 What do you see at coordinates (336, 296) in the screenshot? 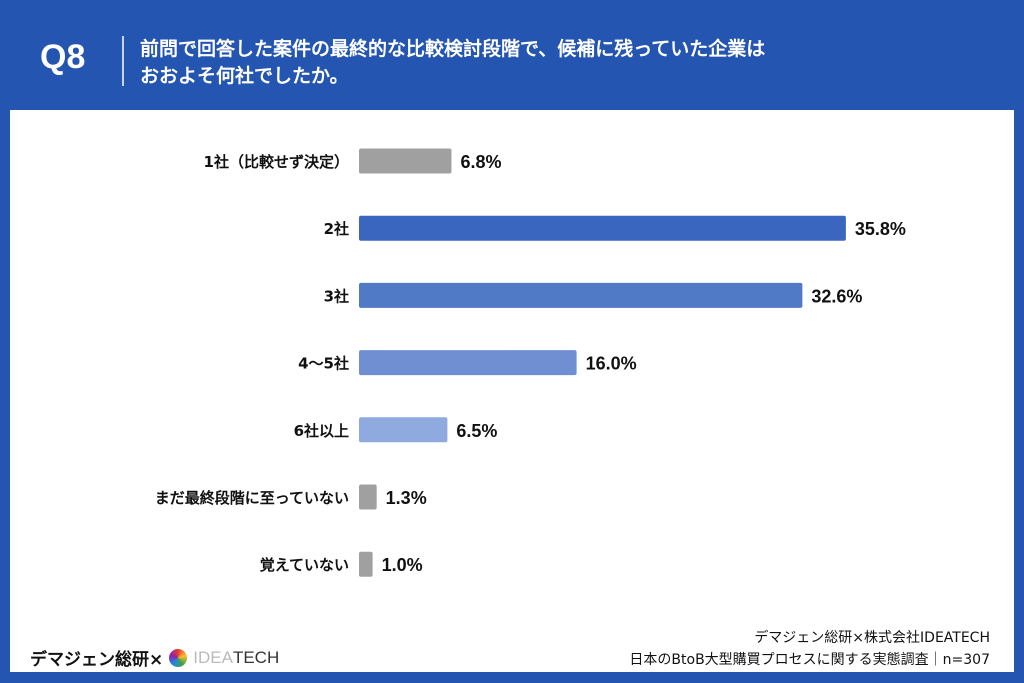
I see `category-label: 3社` at bounding box center [336, 296].